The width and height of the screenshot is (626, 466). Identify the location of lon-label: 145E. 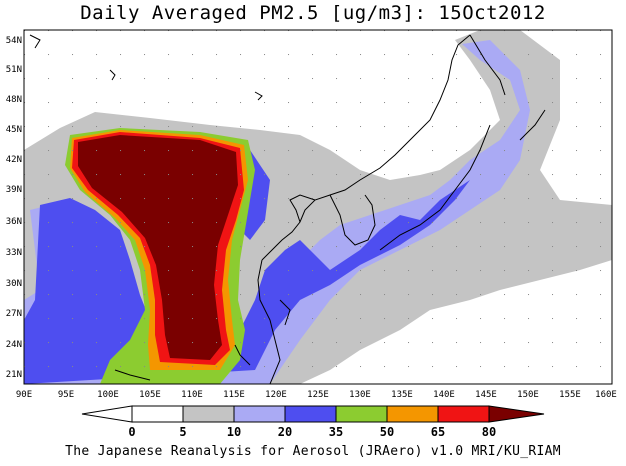
(486, 395).